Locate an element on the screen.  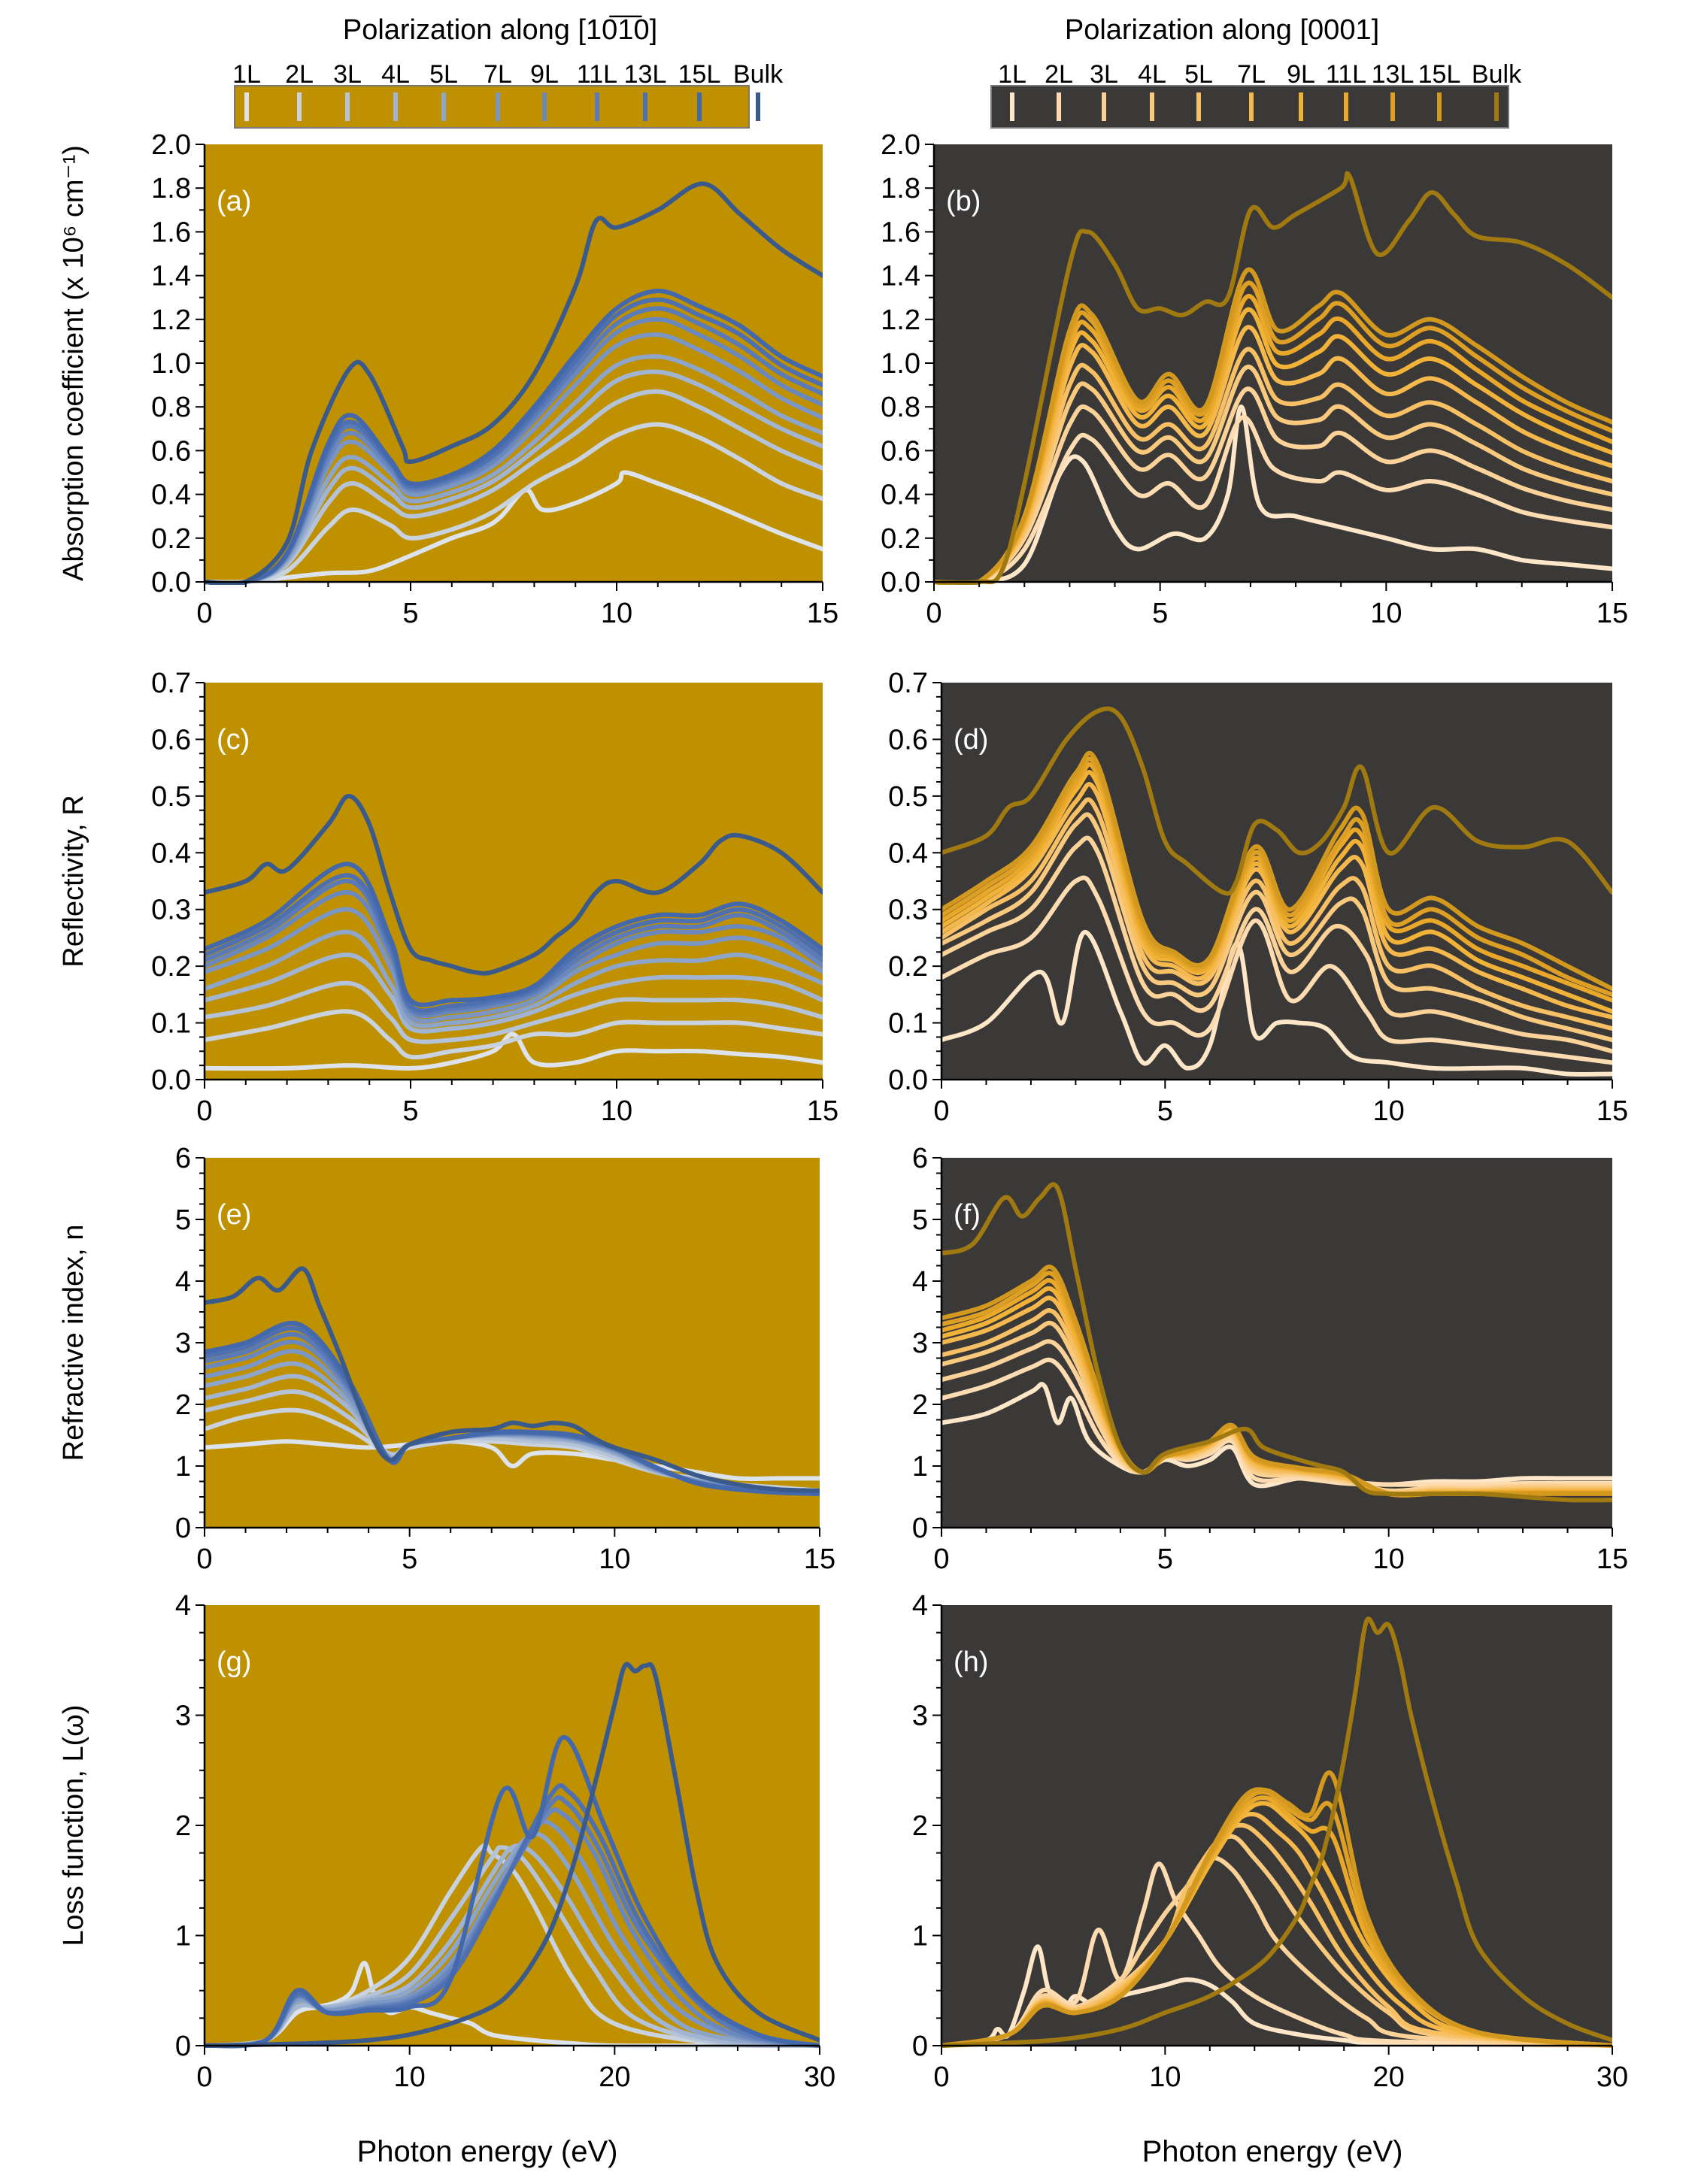
y-tick-label: 1.8 is located at coordinates (900, 188).